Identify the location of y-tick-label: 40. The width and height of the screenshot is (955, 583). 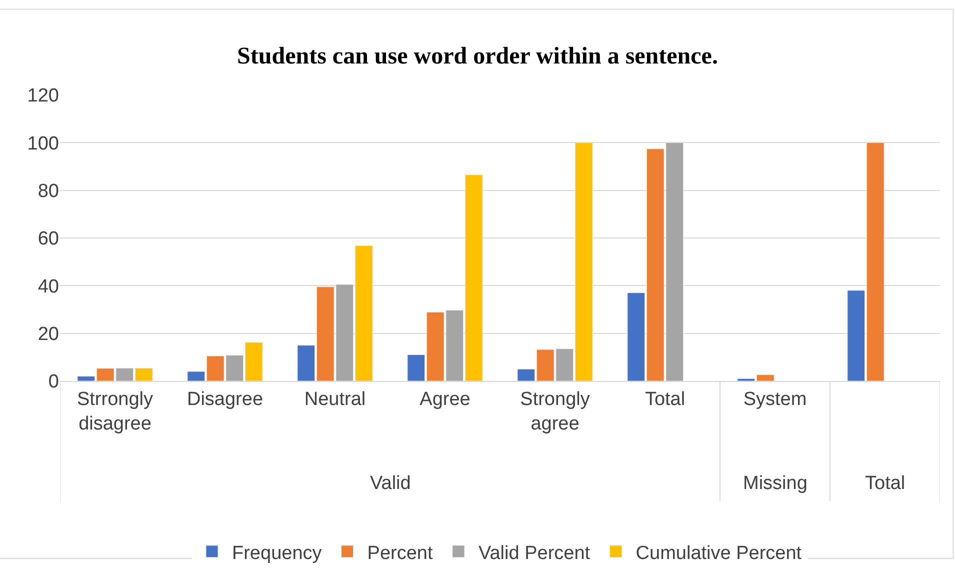
(48, 287).